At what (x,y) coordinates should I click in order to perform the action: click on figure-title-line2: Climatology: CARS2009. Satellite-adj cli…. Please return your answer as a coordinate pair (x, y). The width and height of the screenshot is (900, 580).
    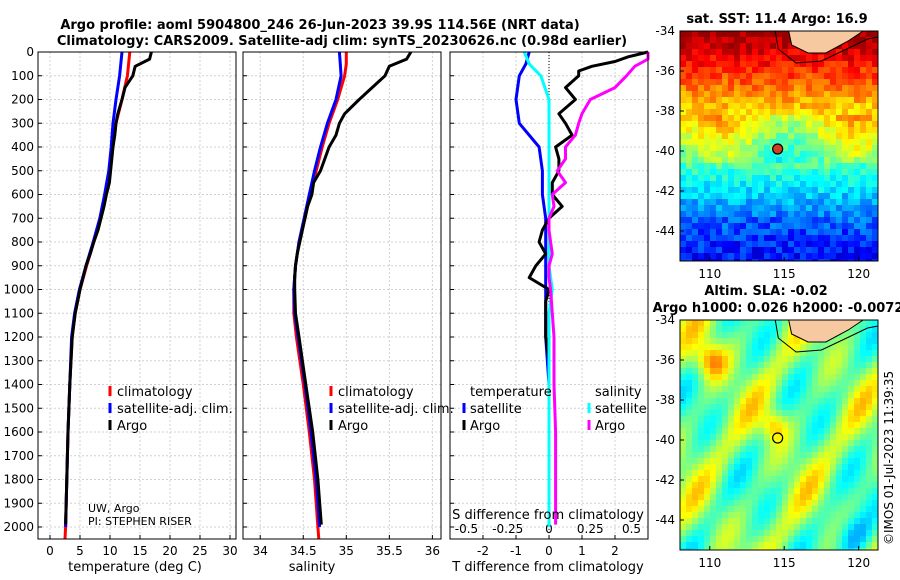
    Looking at the image, I should click on (342, 41).